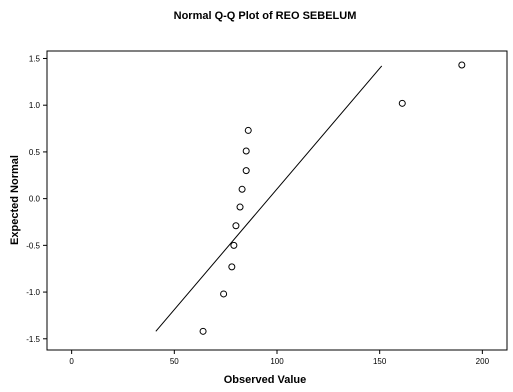 Image resolution: width=513 pixels, height=392 pixels. What do you see at coordinates (483, 361) in the screenshot?
I see `x-tick-label: 200` at bounding box center [483, 361].